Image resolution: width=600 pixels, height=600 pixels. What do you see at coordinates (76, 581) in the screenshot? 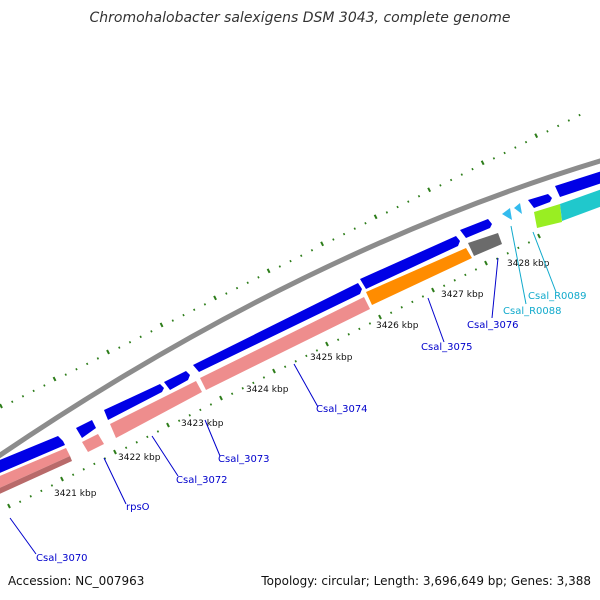
I see `accession-text: Accession: NC_007963` at bounding box center [76, 581].